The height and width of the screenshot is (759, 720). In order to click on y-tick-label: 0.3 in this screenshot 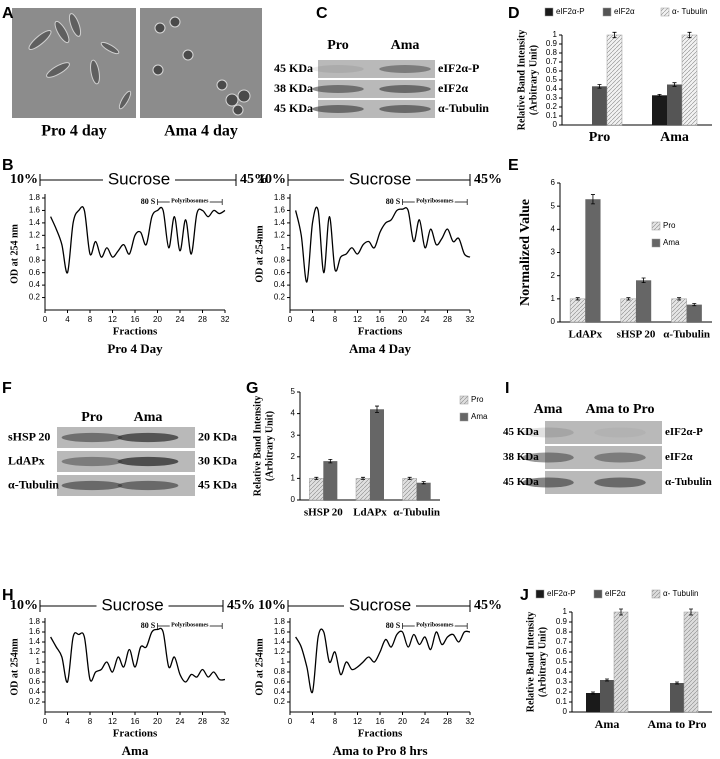, I will do `click(562, 681)`.